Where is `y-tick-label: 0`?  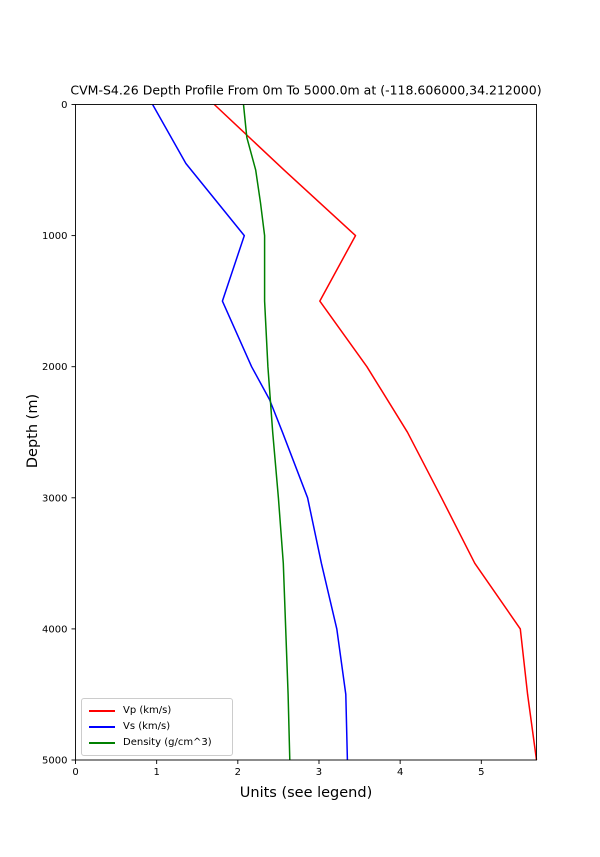
y-tick-label: 0 is located at coordinates (64, 105).